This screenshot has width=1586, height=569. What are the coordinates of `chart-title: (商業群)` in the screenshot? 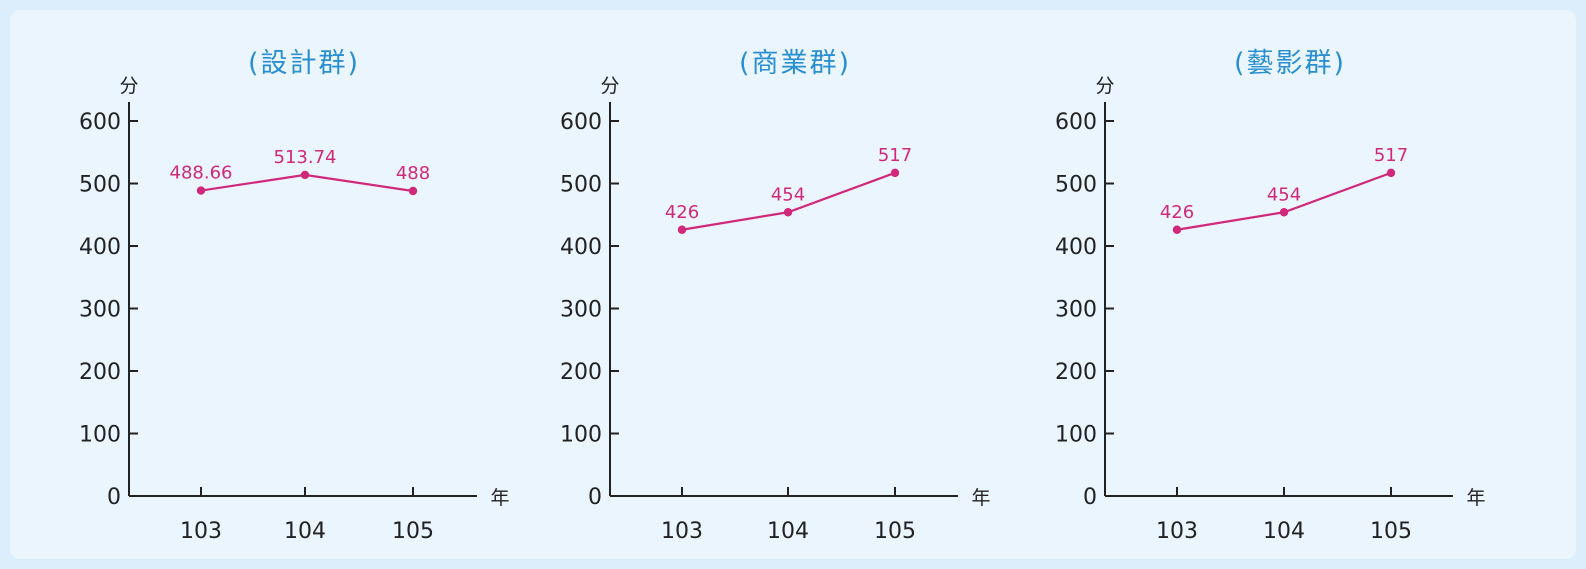 It's located at (795, 63).